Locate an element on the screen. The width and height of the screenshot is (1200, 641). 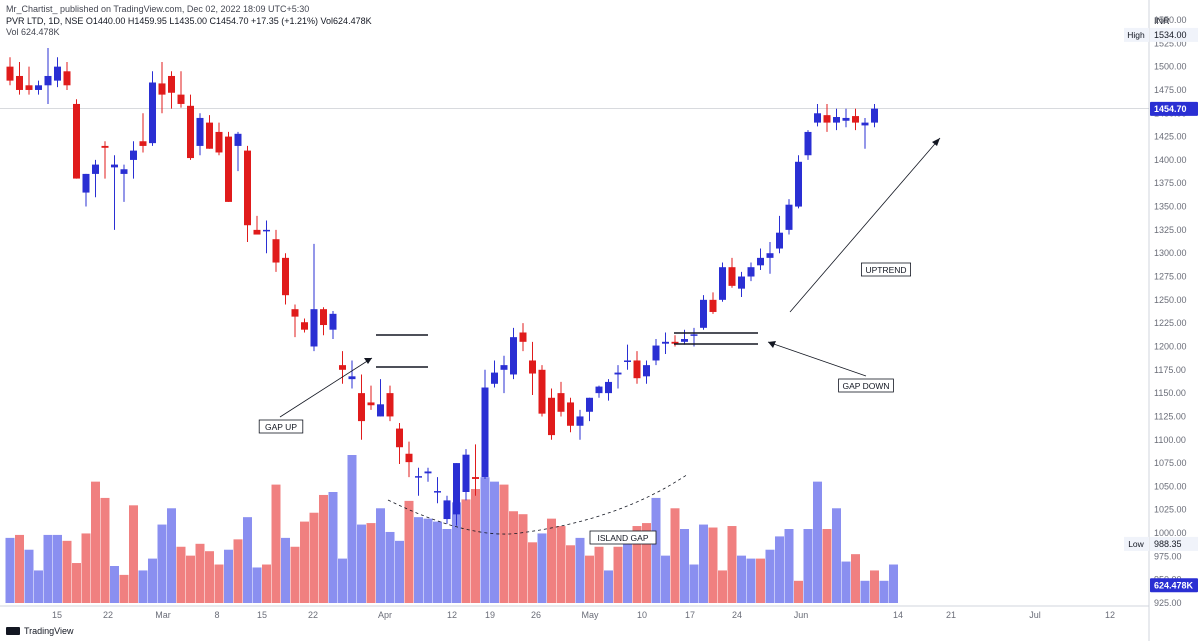
tradingview-logo: TradingView is located at coordinates (40, 631).